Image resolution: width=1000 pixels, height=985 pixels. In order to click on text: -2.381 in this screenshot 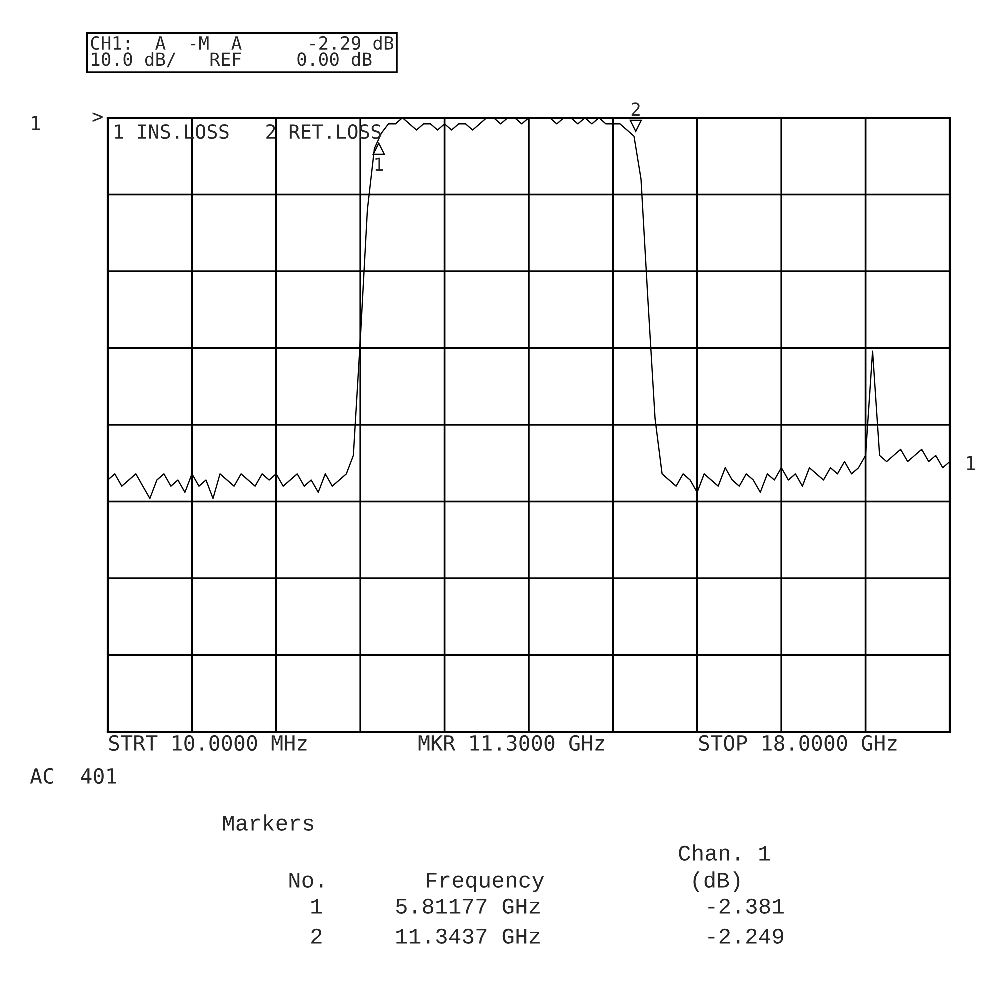, I will do `click(746, 906)`.